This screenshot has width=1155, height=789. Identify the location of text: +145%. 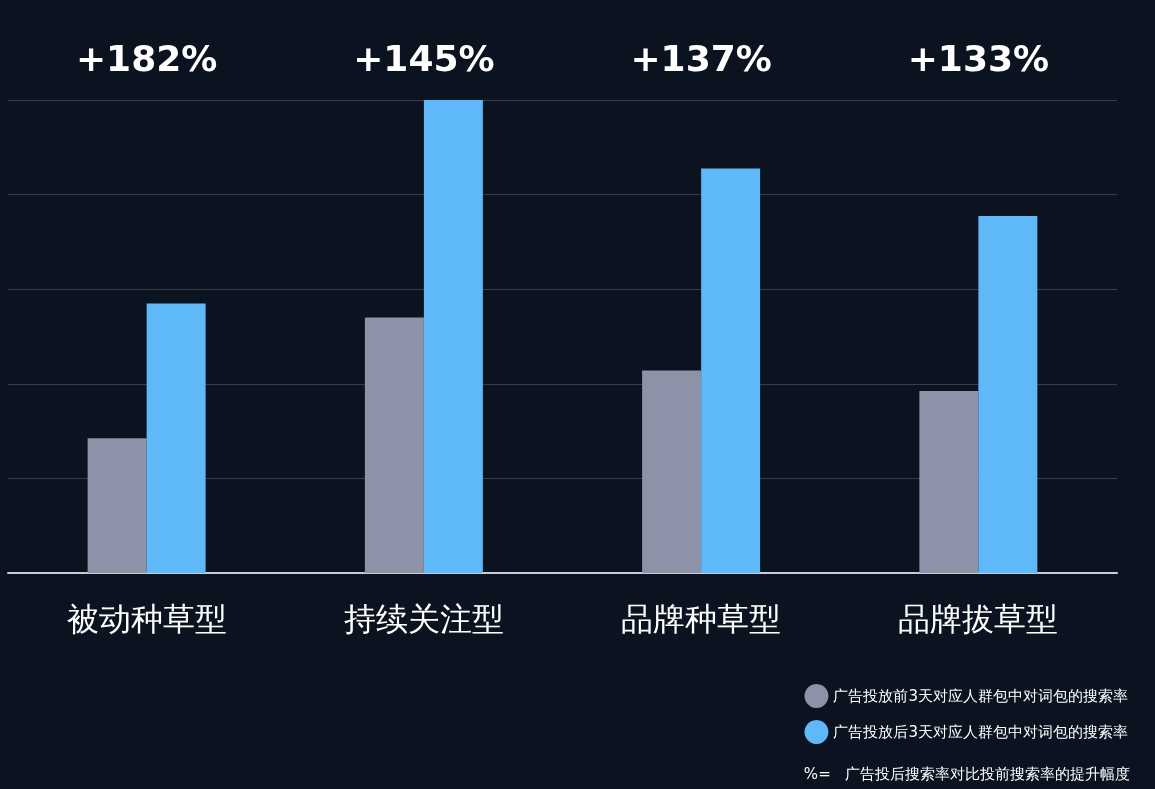
(424, 58).